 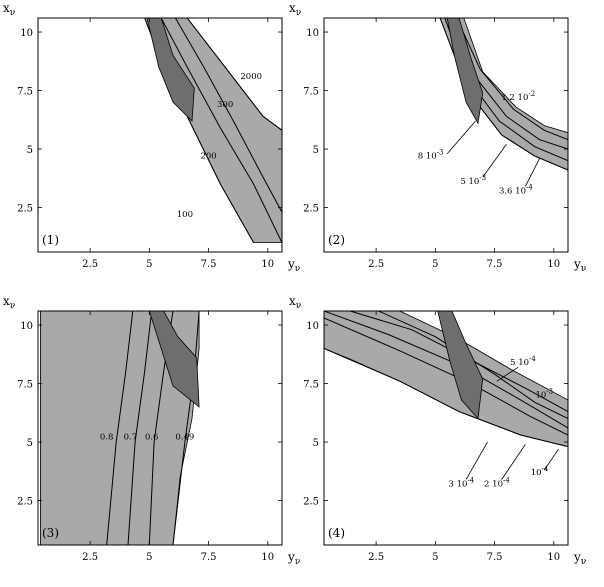 What do you see at coordinates (208, 156) in the screenshot?
I see `contour-label-3: 200` at bounding box center [208, 156].